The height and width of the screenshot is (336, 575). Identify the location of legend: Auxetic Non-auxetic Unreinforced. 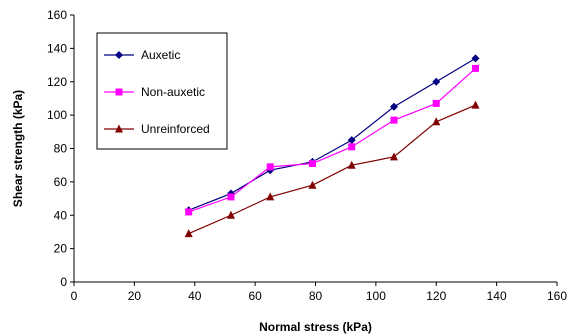
(162, 91).